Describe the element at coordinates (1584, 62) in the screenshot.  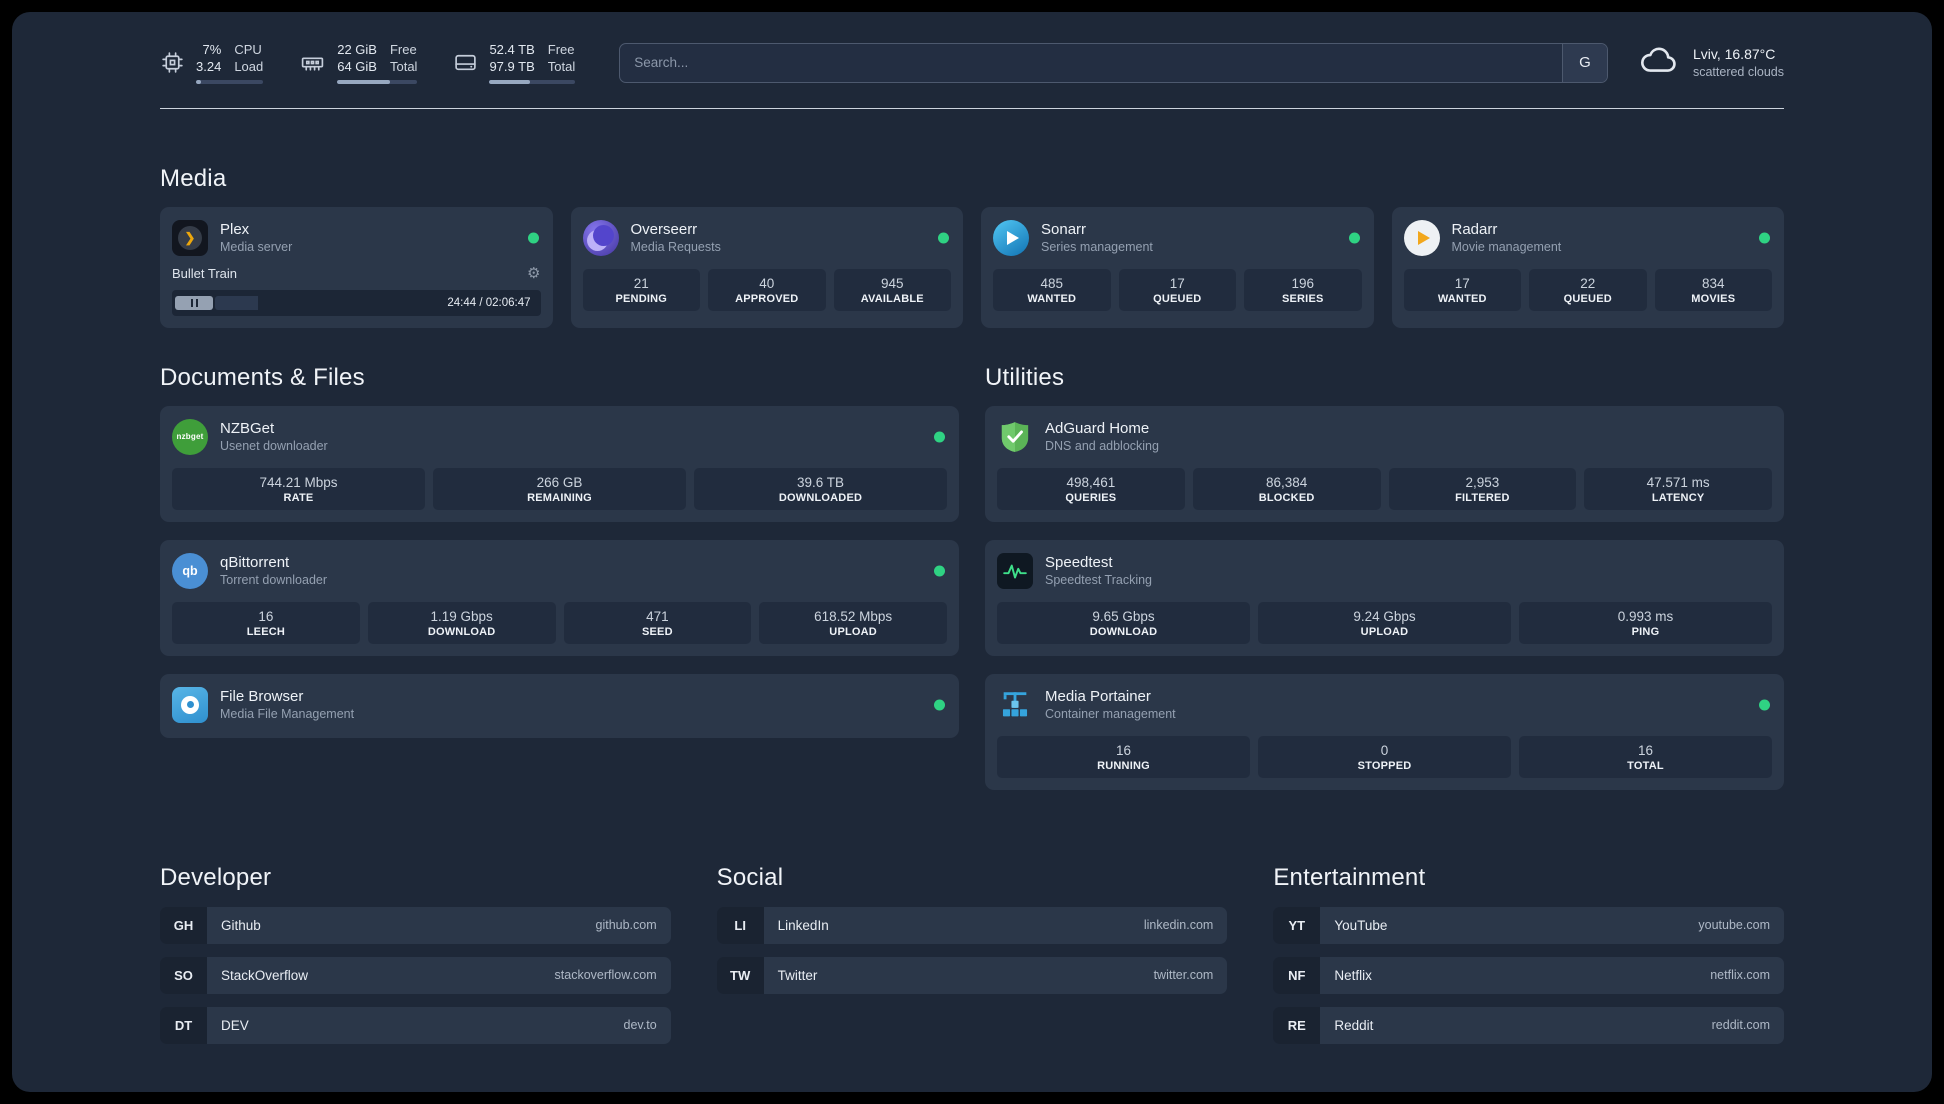
I see `search-provider-button: G` at that location.